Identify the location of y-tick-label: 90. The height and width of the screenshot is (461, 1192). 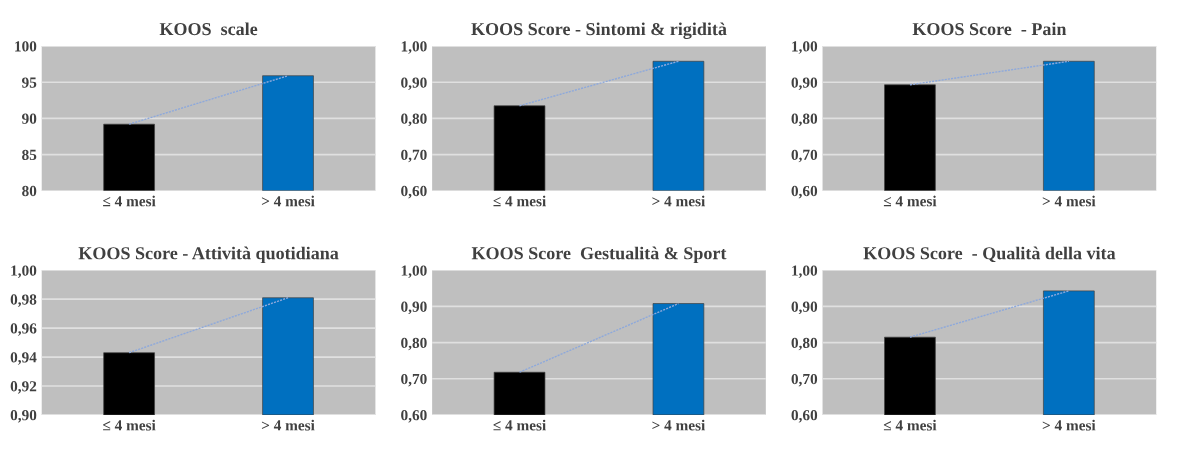
(29, 118).